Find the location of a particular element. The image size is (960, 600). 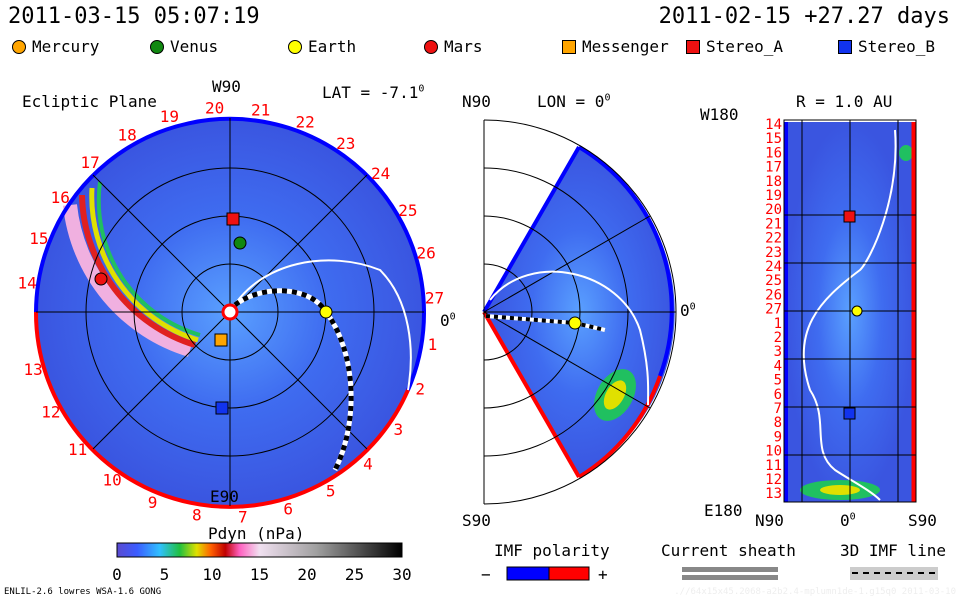

imf-minus: − is located at coordinates (486, 574).